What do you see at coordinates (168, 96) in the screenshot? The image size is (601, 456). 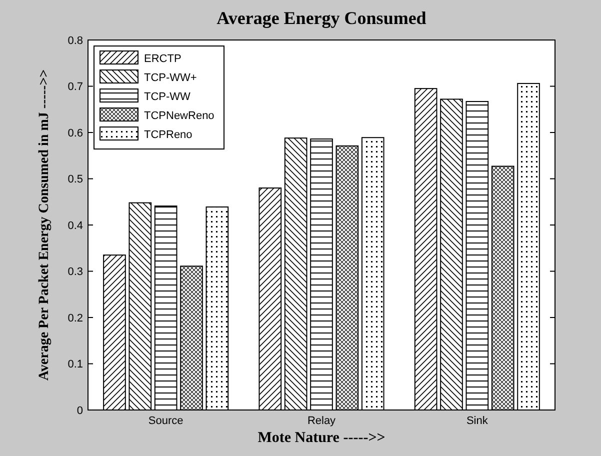 I see `legend-label: TCP-WW` at bounding box center [168, 96].